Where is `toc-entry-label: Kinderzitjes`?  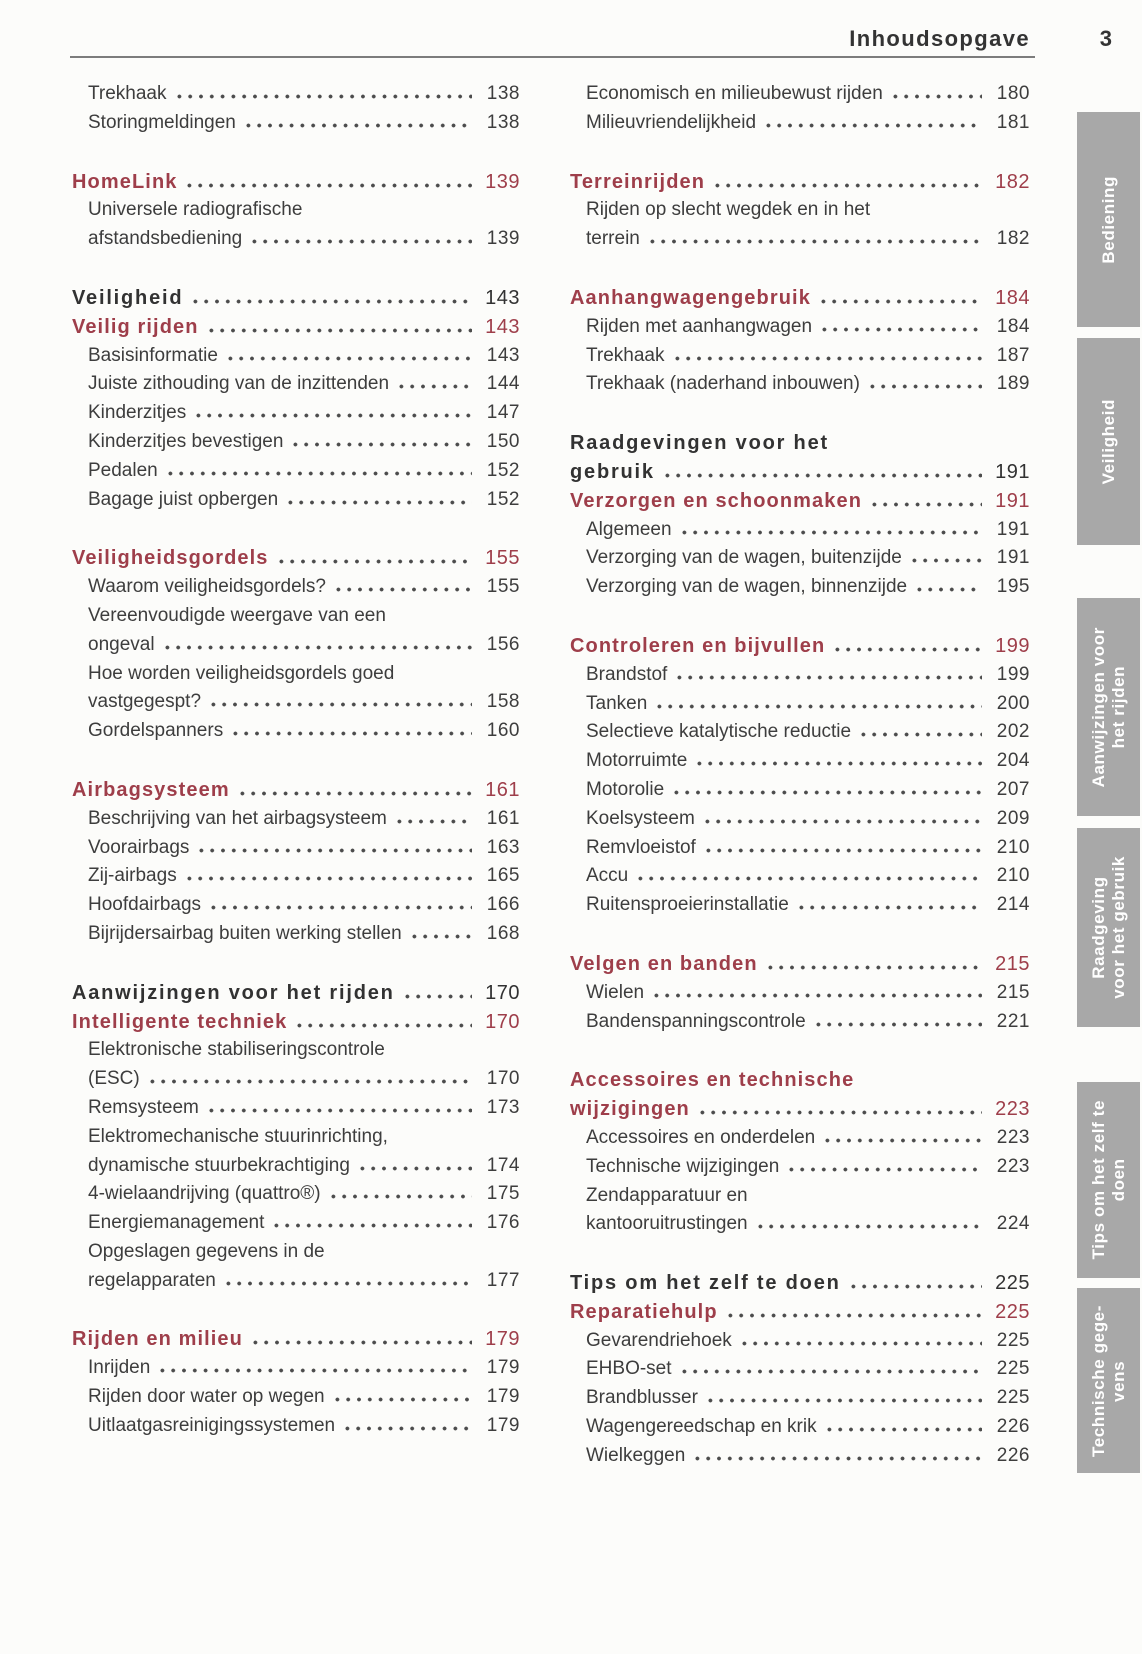 toc-entry-label: Kinderzitjes is located at coordinates (137, 413).